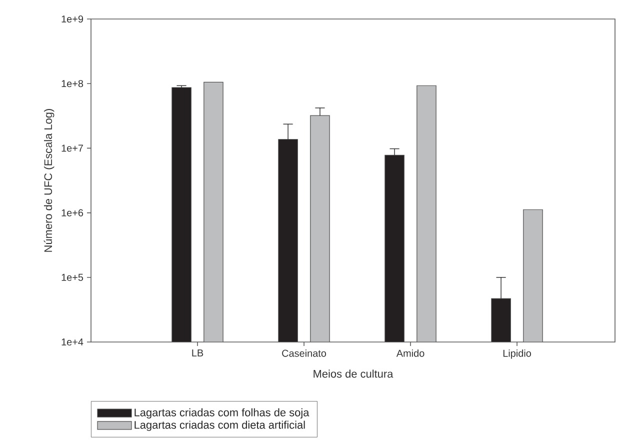  What do you see at coordinates (517, 354) in the screenshot?
I see `x-tick-label: Lipidio` at bounding box center [517, 354].